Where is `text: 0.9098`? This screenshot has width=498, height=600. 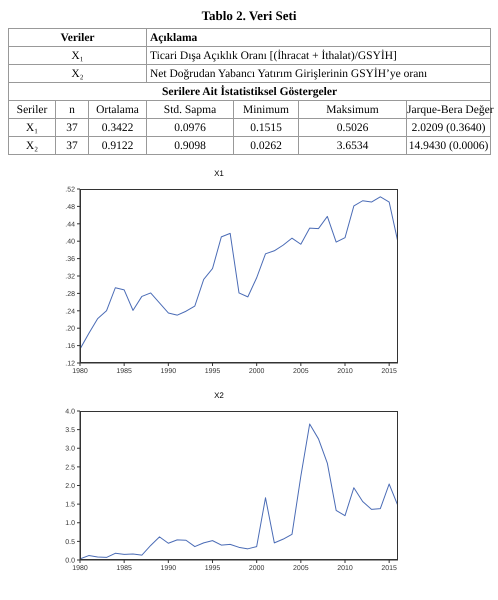
text: 0.9098 is located at coordinates (190, 145).